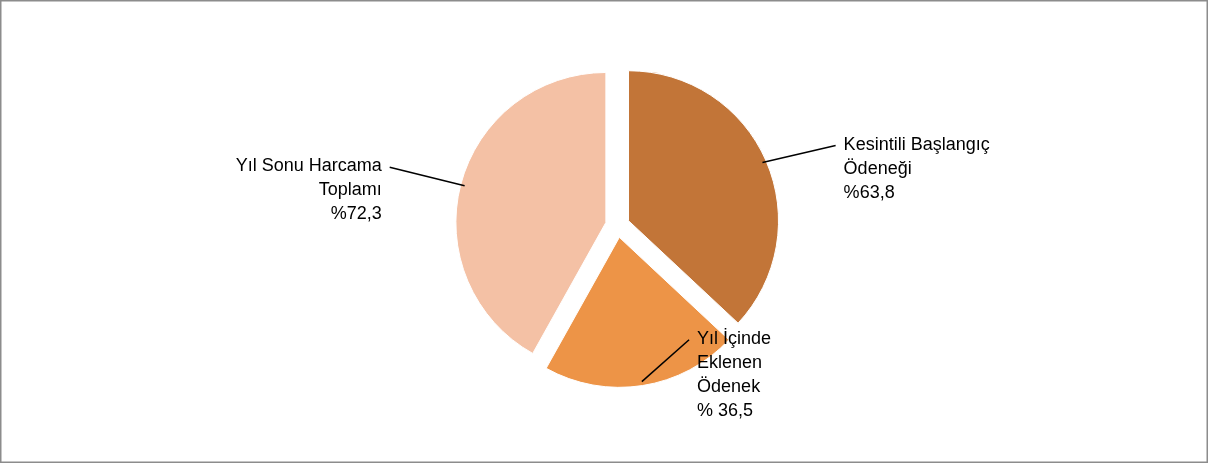 Image resolution: width=1208 pixels, height=463 pixels. What do you see at coordinates (356, 213) in the screenshot?
I see `data-label: %72,3` at bounding box center [356, 213].